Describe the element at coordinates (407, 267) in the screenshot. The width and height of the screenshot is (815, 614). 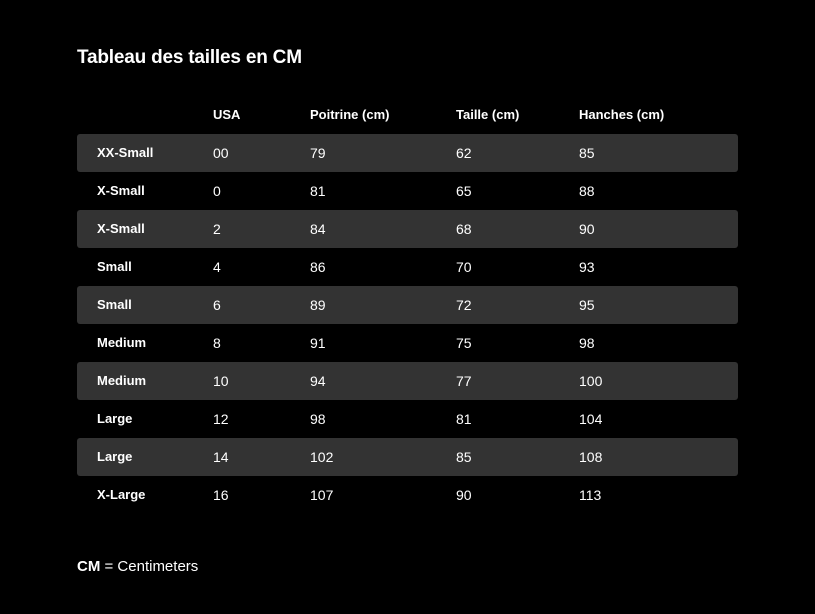
I see `table-row: Small 4 86 70 93` at that location.